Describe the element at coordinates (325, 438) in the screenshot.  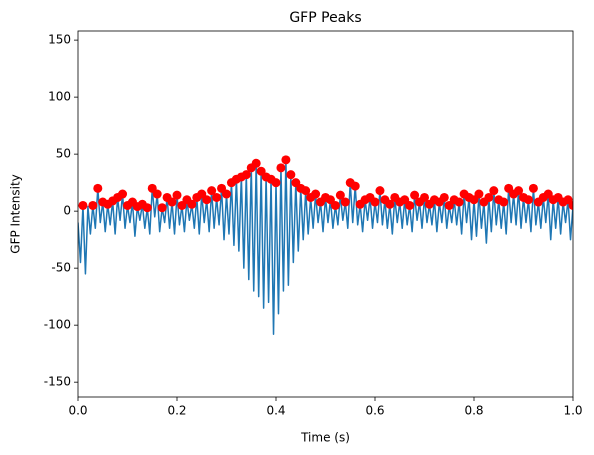
I see `x-axis-label: Time (s)` at that location.